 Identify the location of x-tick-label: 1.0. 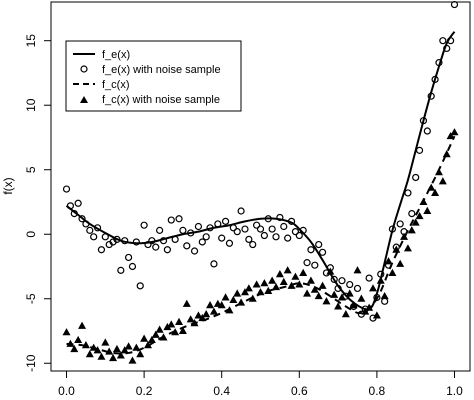
(454, 391).